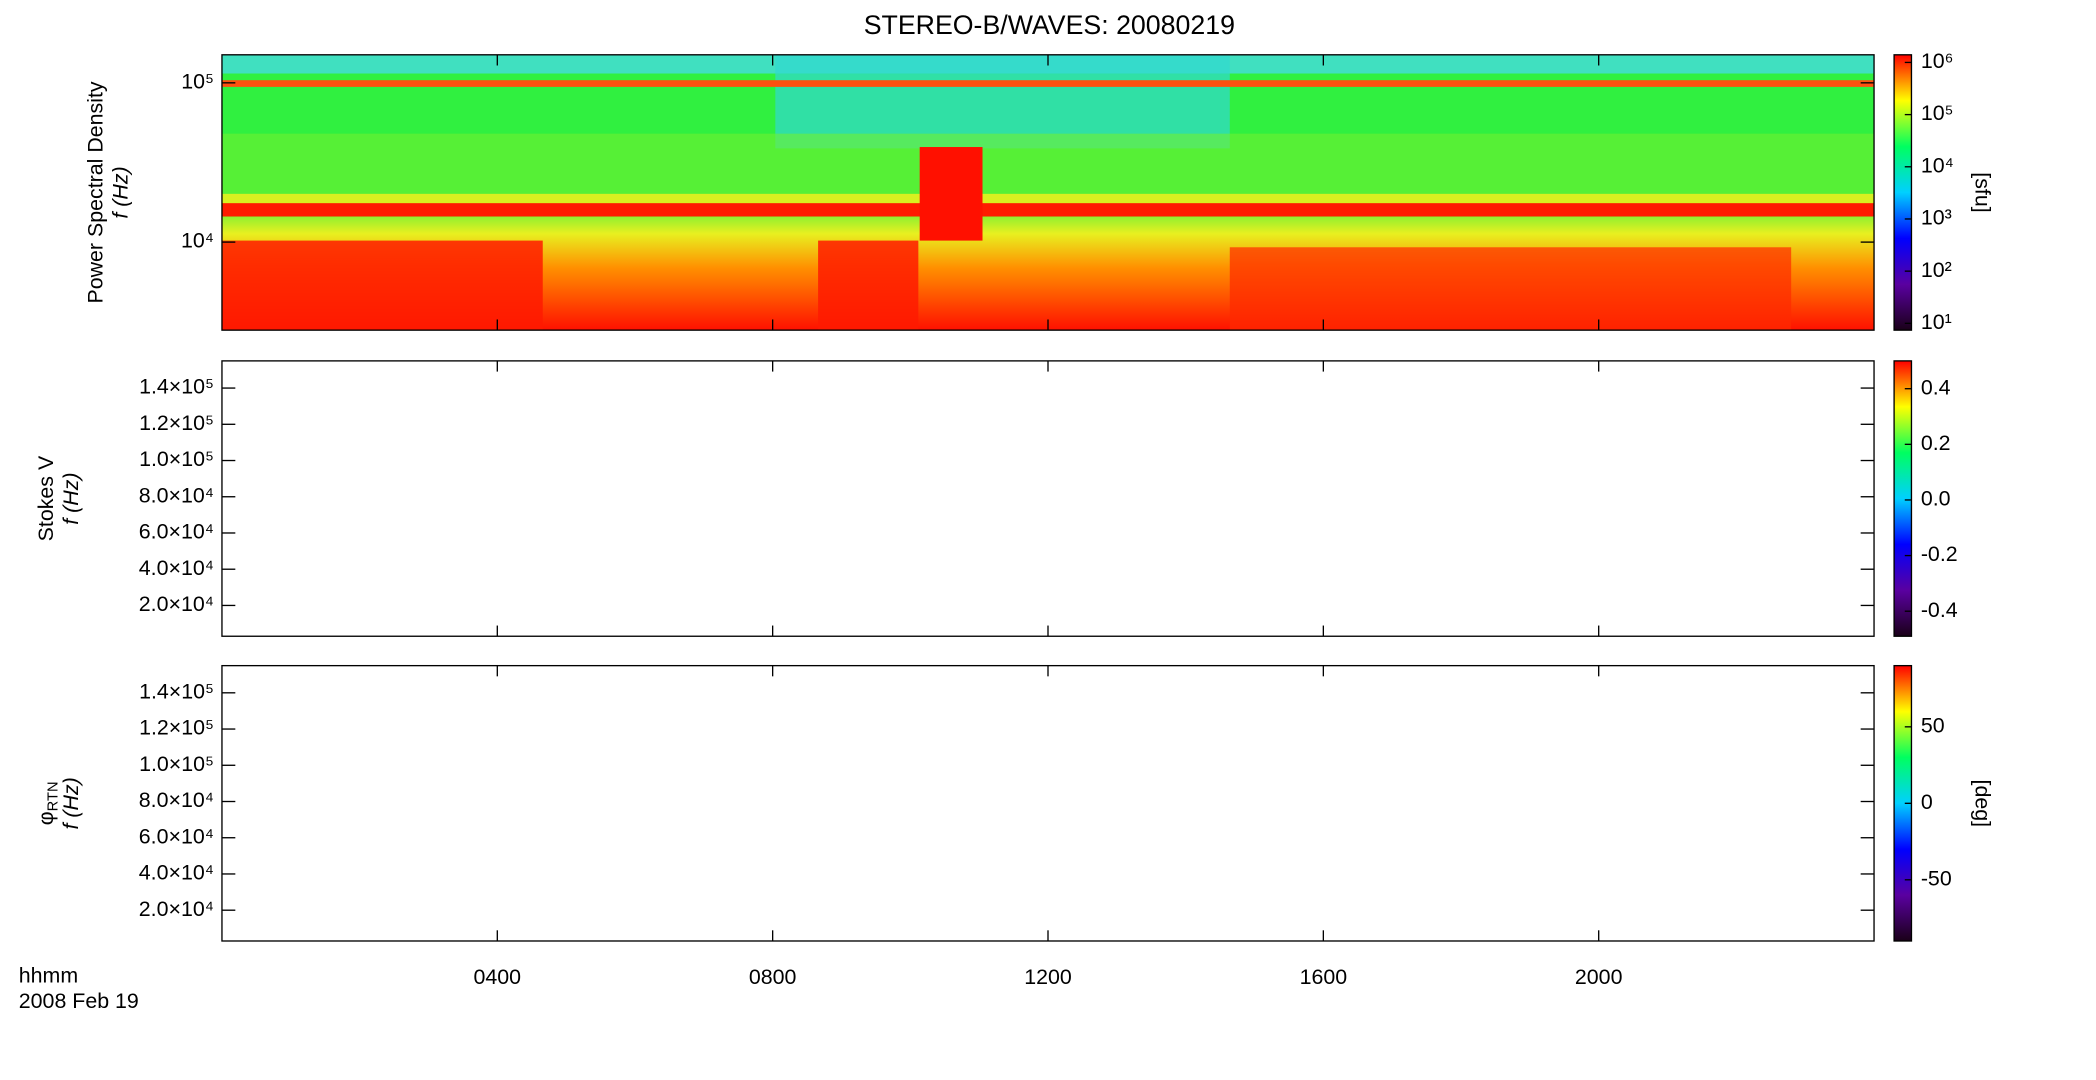 The image size is (2096, 1080). Describe the element at coordinates (1936, 218) in the screenshot. I see `colorbar-tick-label: 10³` at that location.